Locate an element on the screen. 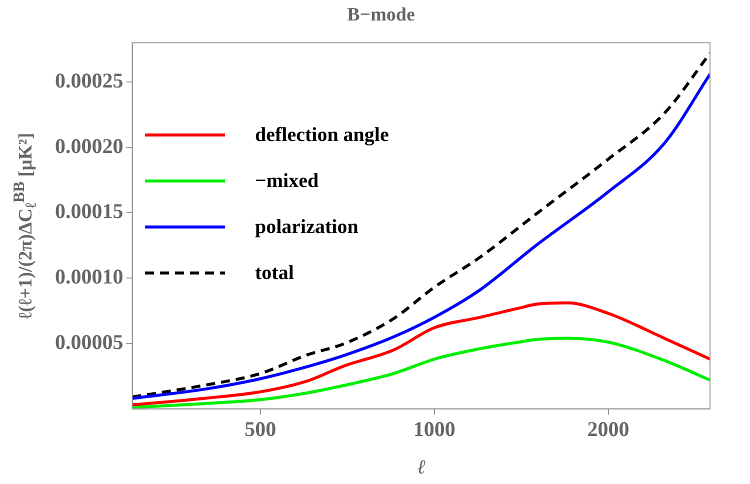 The image size is (750, 484). y-tick-label: 0.00010 is located at coordinates (89, 276).